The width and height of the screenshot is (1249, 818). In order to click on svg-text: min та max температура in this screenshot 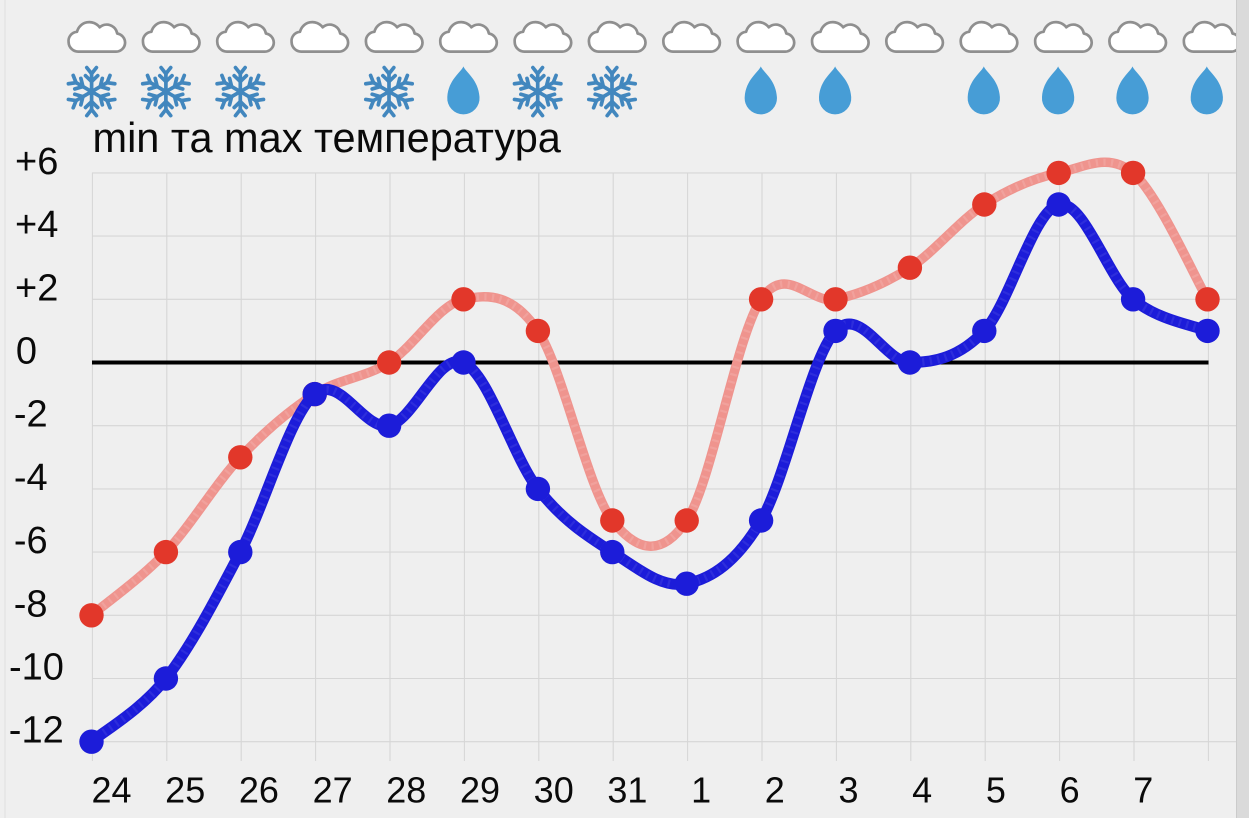, I will do `click(327, 137)`.